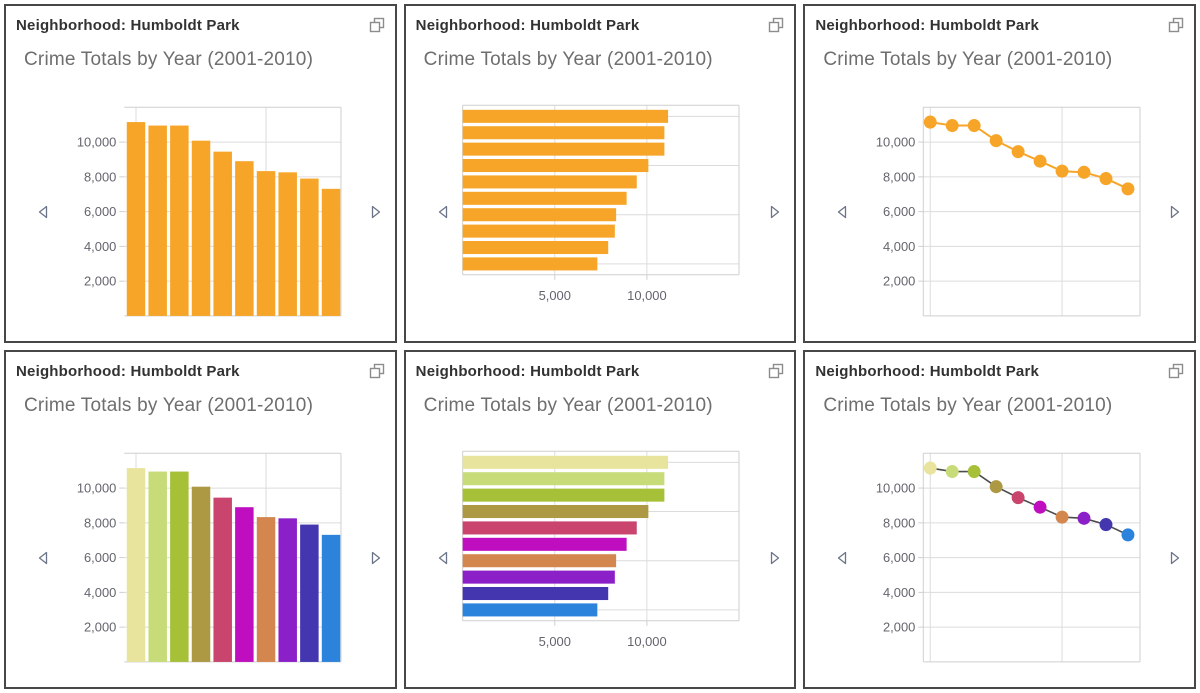  What do you see at coordinates (1032, 211) in the screenshot?
I see `gridlines` at bounding box center [1032, 211].